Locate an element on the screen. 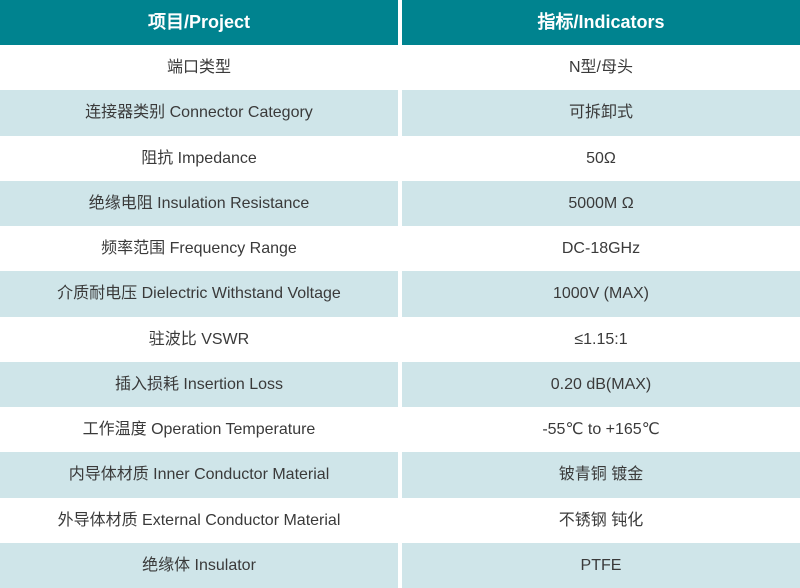 Image resolution: width=800 pixels, height=588 pixels. table-row: 外导体材质 External Conductor Material 不锈钢 钝化 is located at coordinates (400, 520).